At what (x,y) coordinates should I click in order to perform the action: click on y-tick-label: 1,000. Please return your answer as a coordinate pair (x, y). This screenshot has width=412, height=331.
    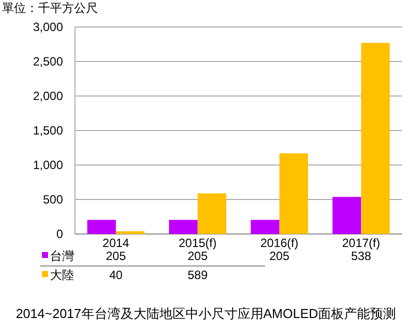
    Looking at the image, I should click on (48, 165).